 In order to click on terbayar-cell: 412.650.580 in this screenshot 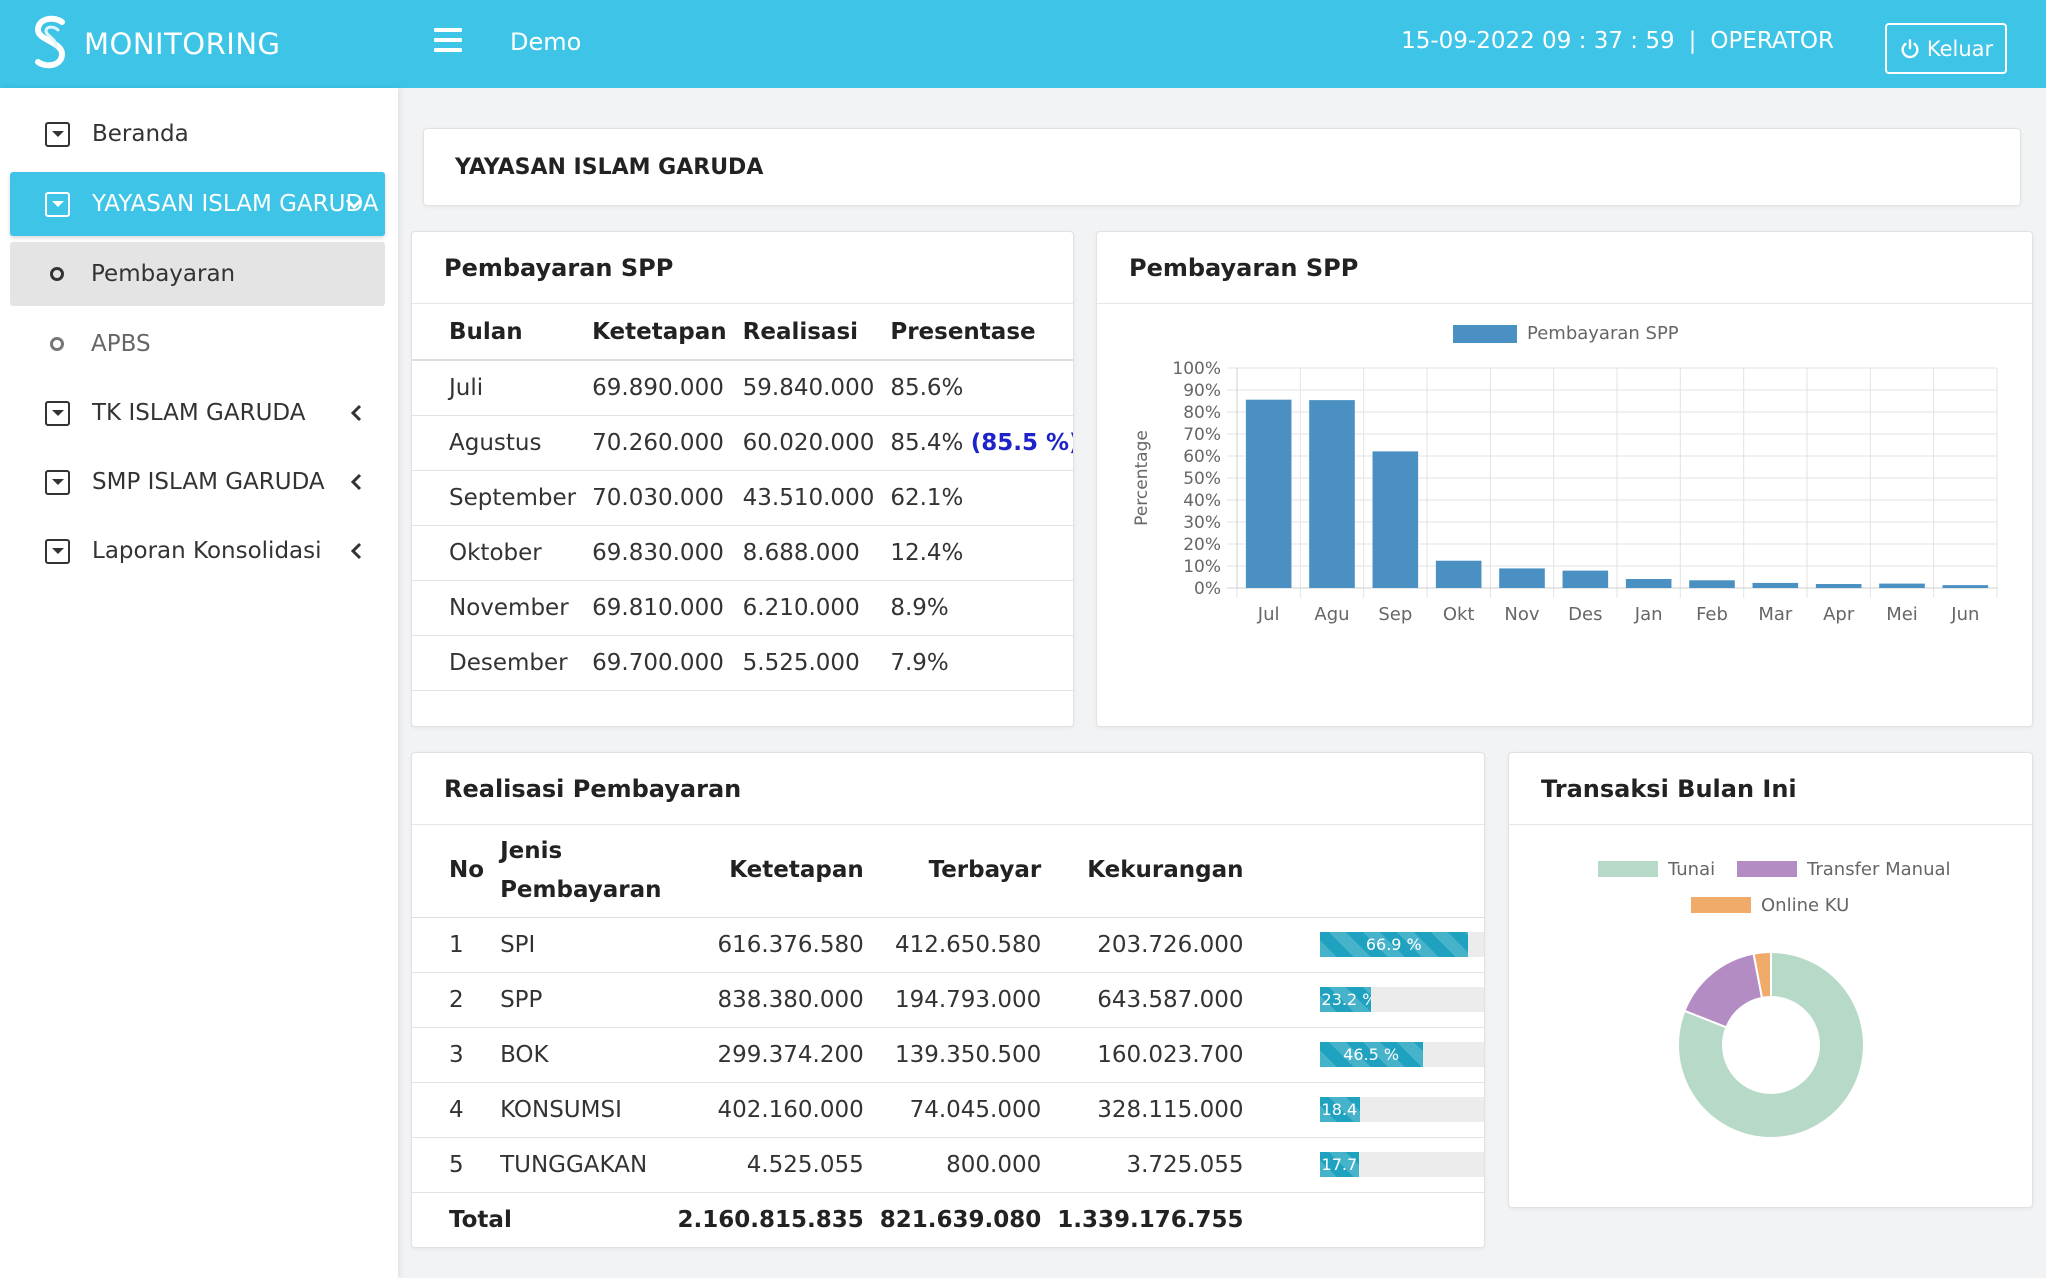, I will do `click(960, 945)`.